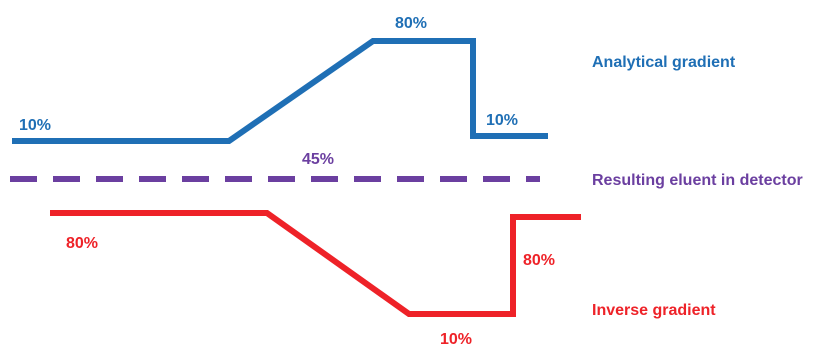  Describe the element at coordinates (35, 125) in the screenshot. I see `analytical-start-value: 10%` at that location.